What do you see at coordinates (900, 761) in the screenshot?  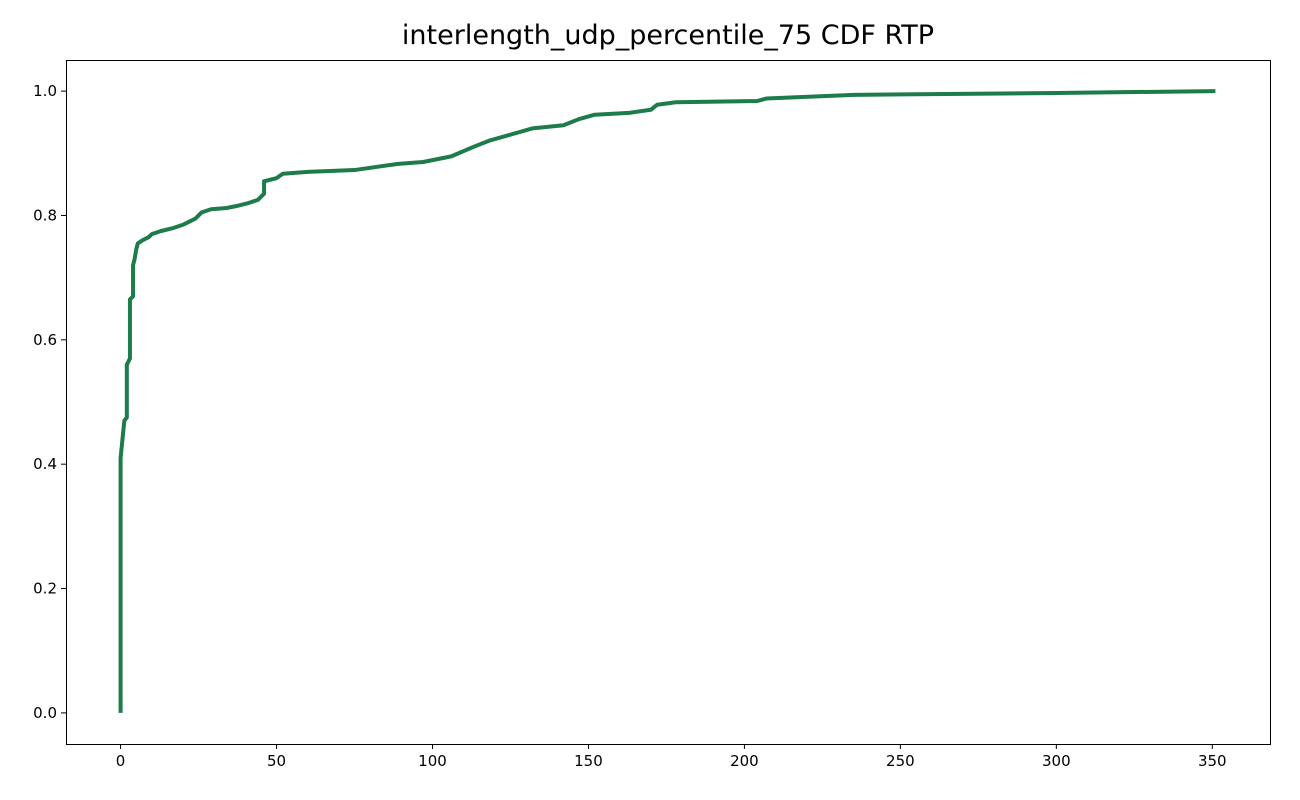 I see `x-tick-label: 250` at bounding box center [900, 761].